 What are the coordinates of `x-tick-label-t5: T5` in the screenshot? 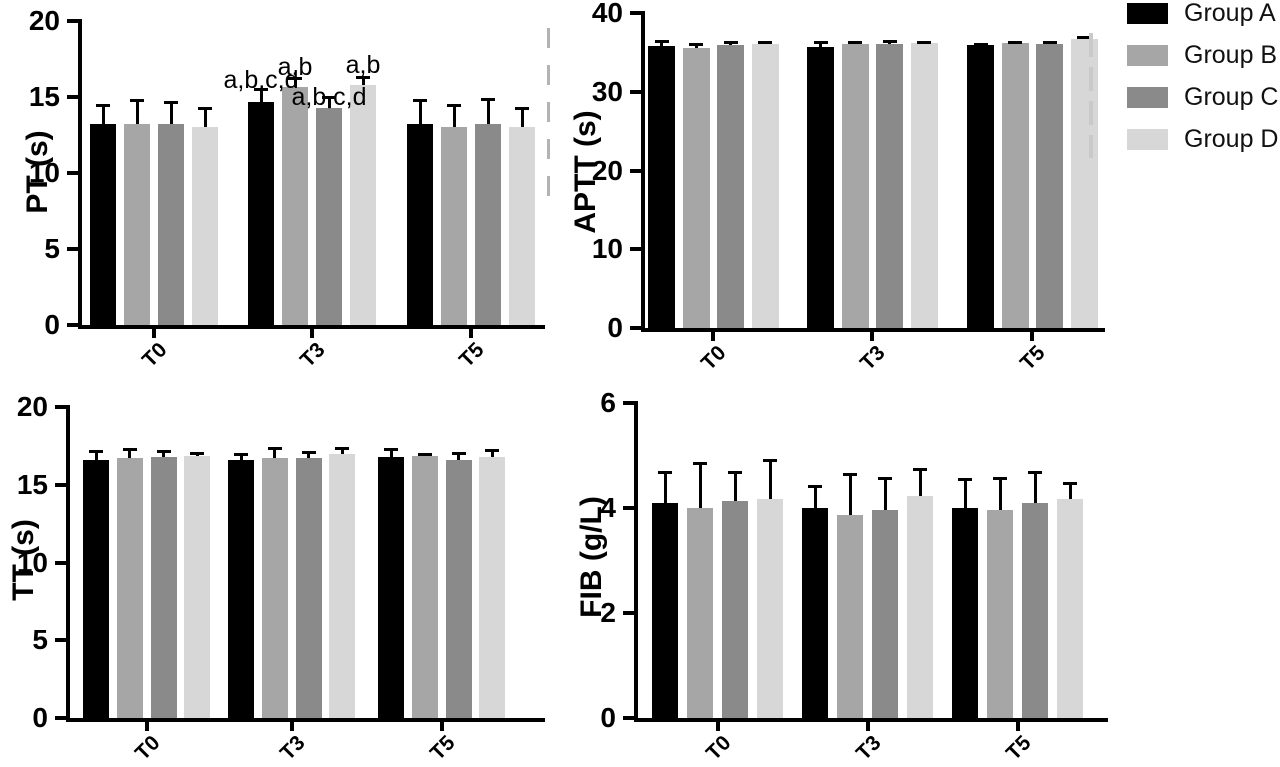 It's located at (1018, 748).